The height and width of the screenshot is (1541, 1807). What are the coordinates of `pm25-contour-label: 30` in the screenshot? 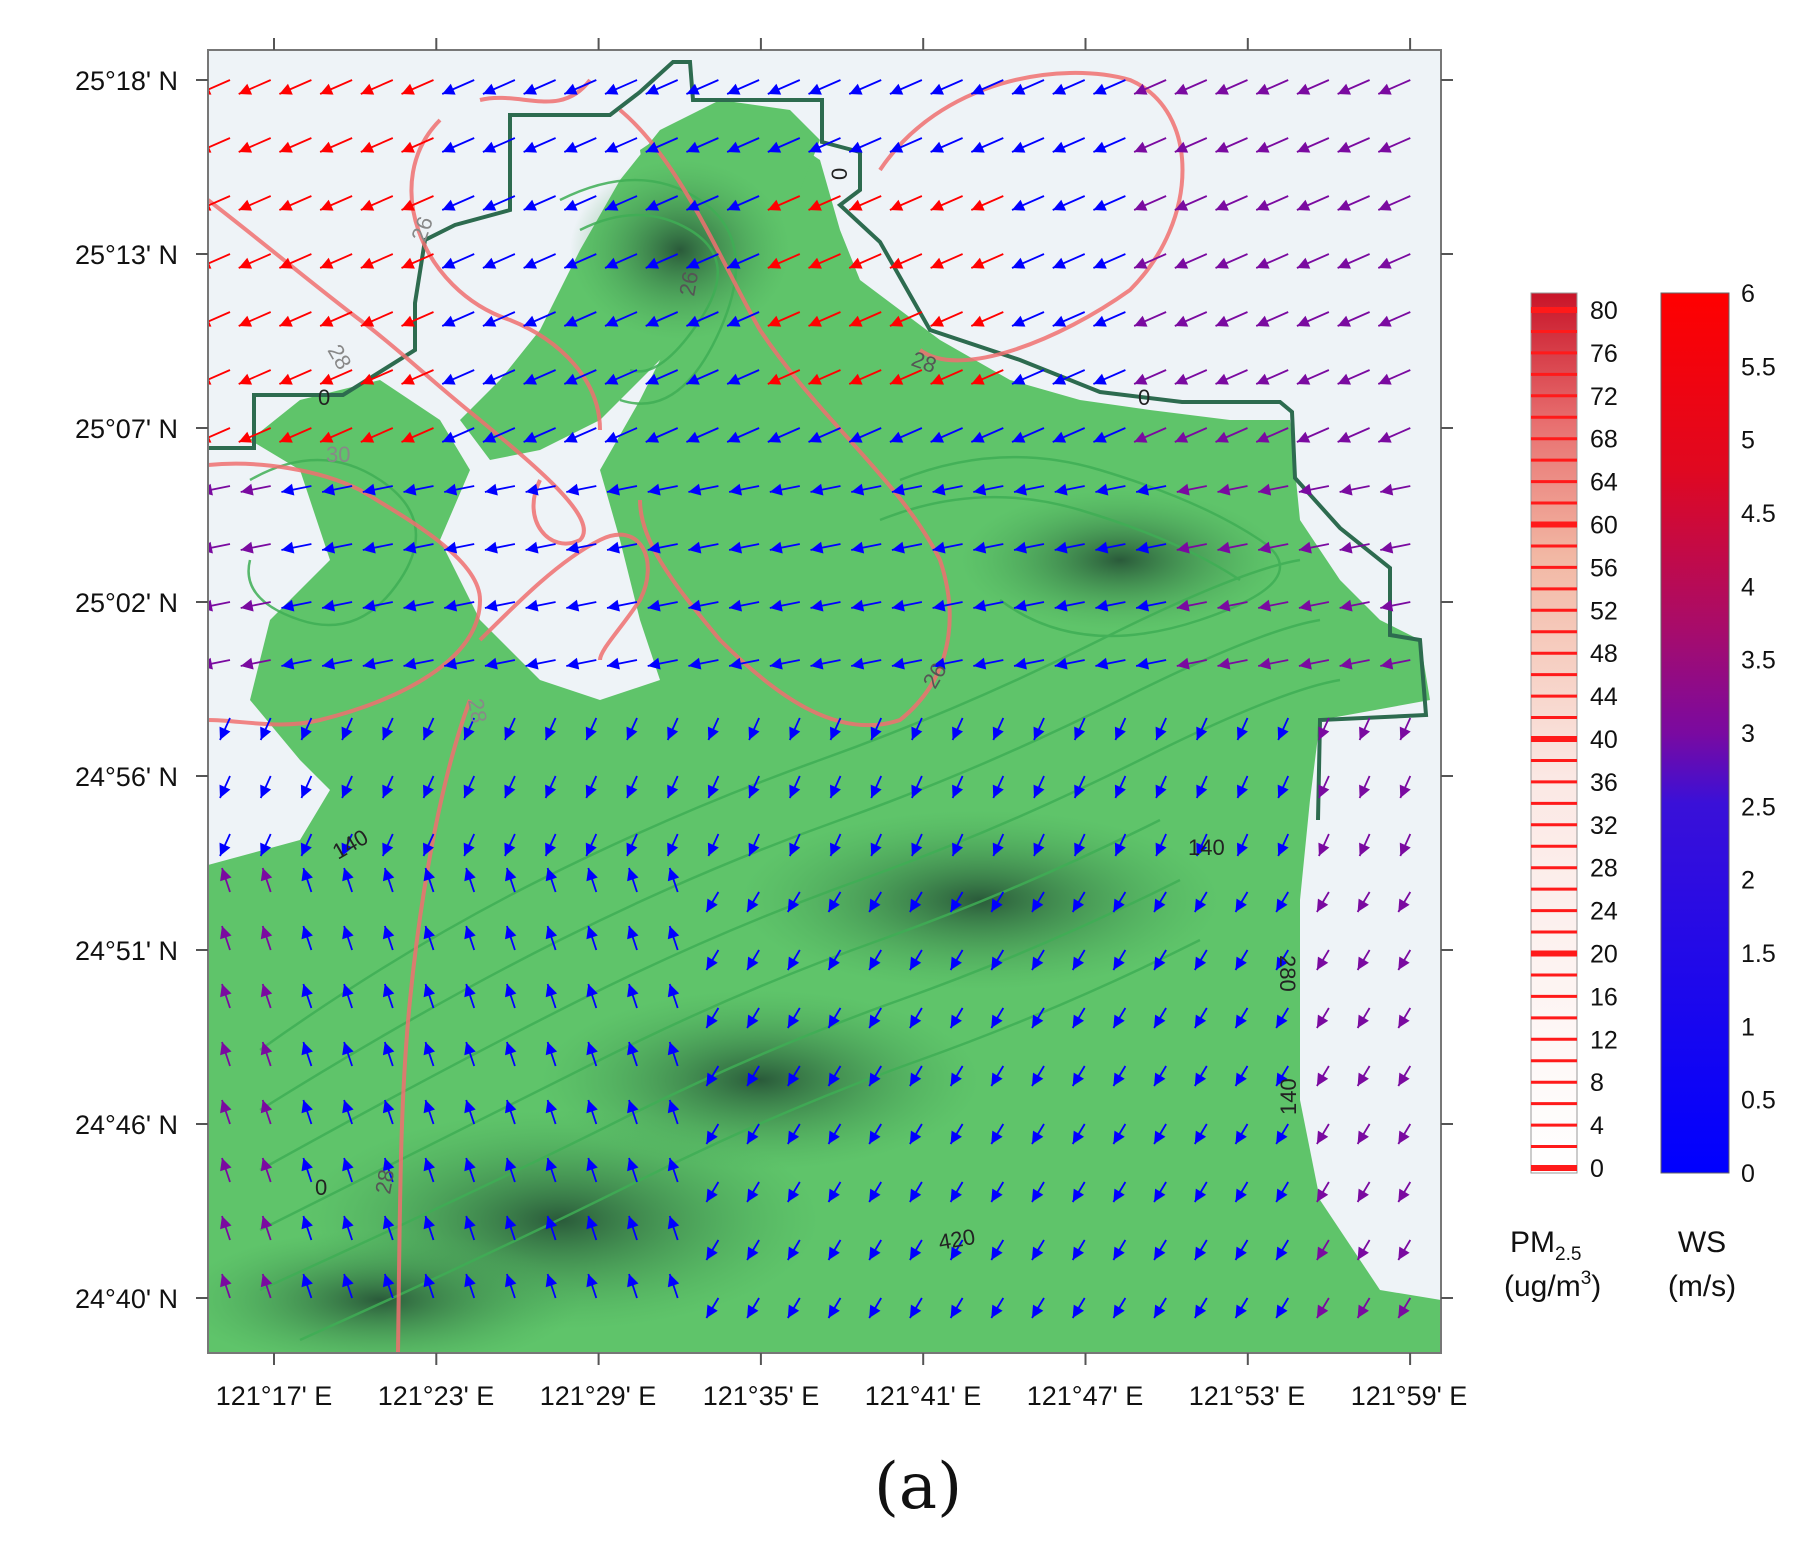 It's located at (338, 454).